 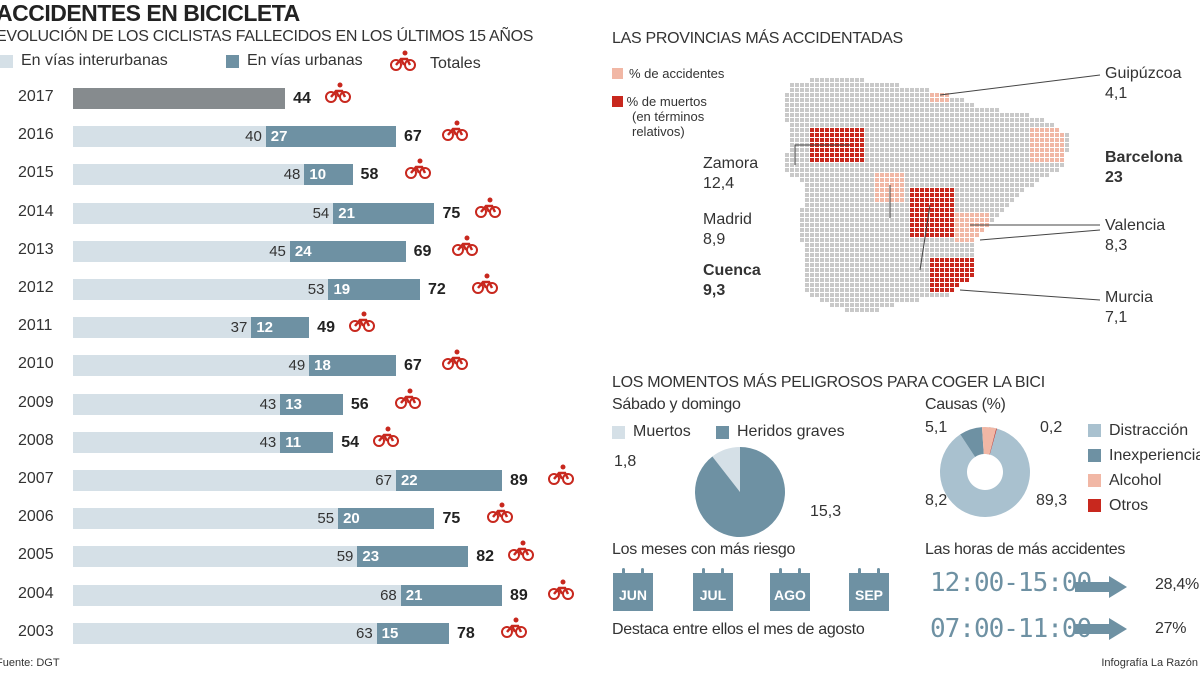 What do you see at coordinates (345, 557) in the screenshot?
I see `value-interurban: 59` at bounding box center [345, 557].